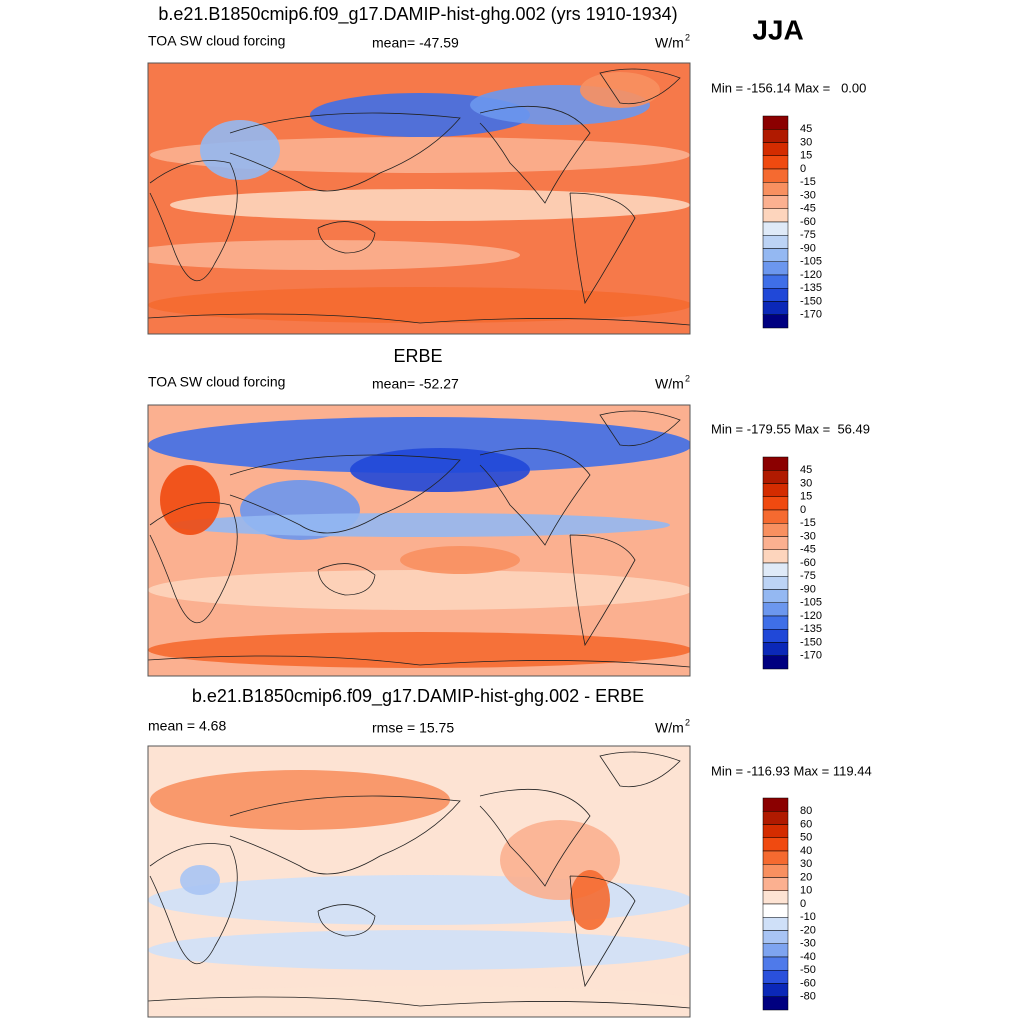 Image resolution: width=1024 pixels, height=1029 pixels. I want to click on colorbar-label: -170, so click(811, 315).